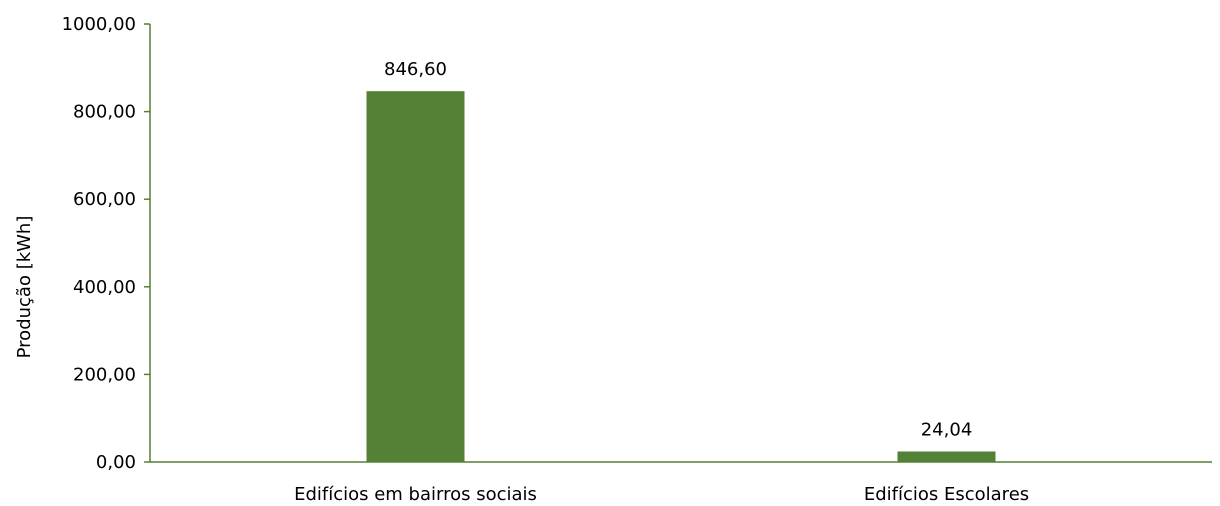 Image resolution: width=1220 pixels, height=506 pixels. What do you see at coordinates (106, 243) in the screenshot?
I see `y-axis-ticks: 0,00 200,00 400,00 600,00 800,00 1000,00` at bounding box center [106, 243].